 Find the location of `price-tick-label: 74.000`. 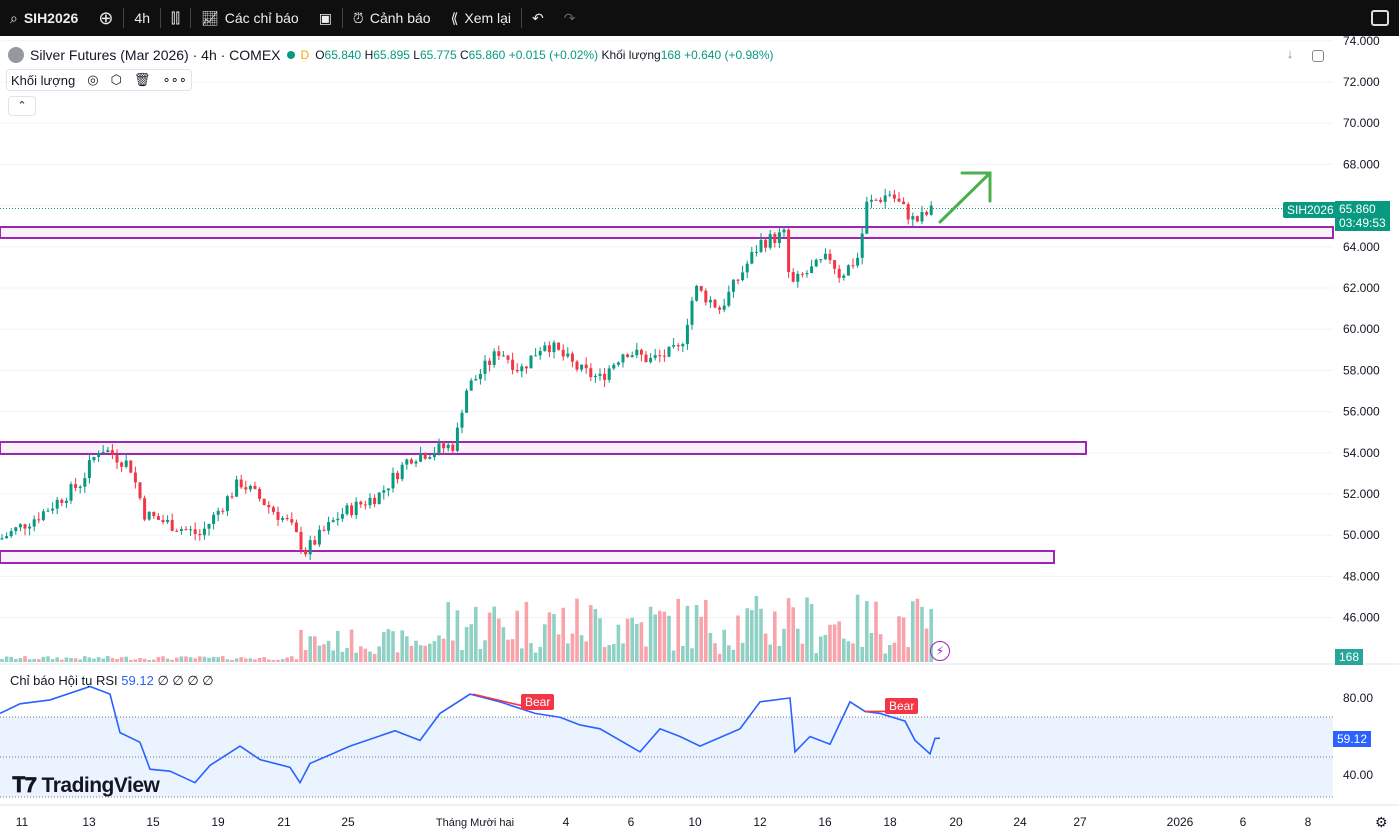

price-tick-label: 74.000 is located at coordinates (1361, 41).